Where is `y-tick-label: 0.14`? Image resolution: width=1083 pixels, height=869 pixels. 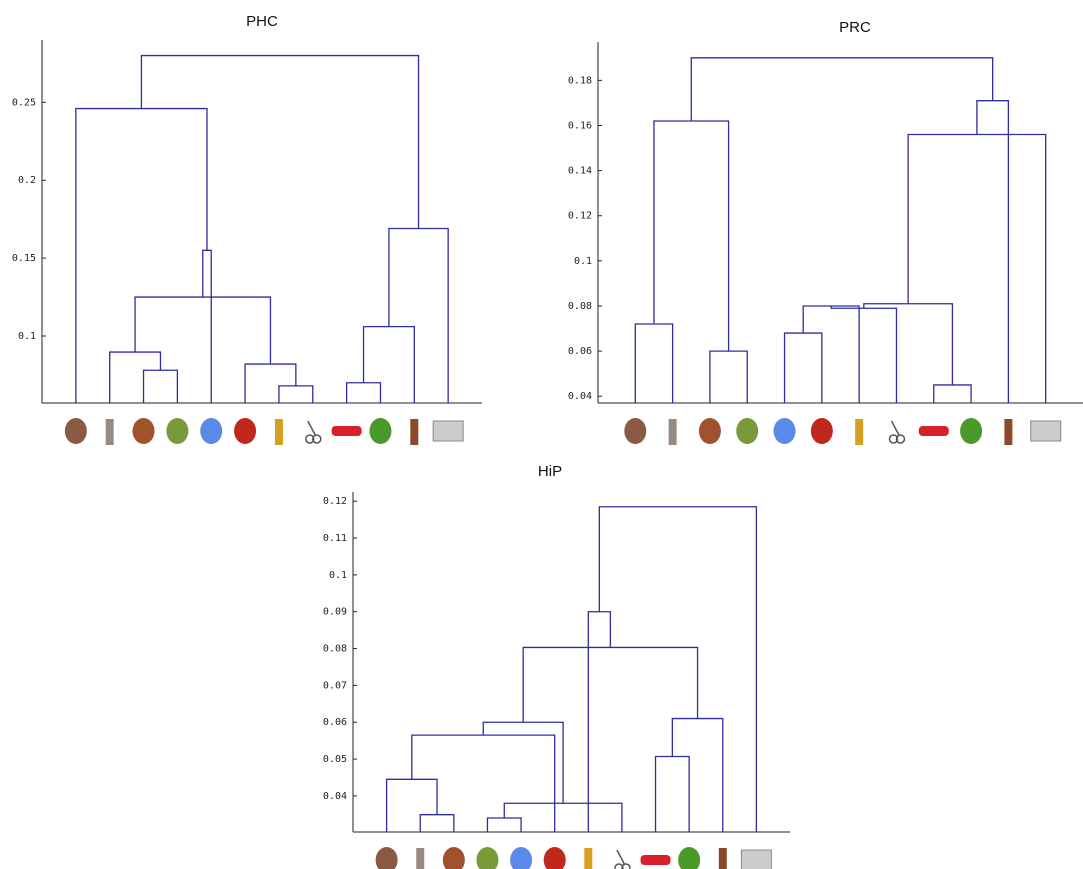 y-tick-label: 0.14 is located at coordinates (580, 171).